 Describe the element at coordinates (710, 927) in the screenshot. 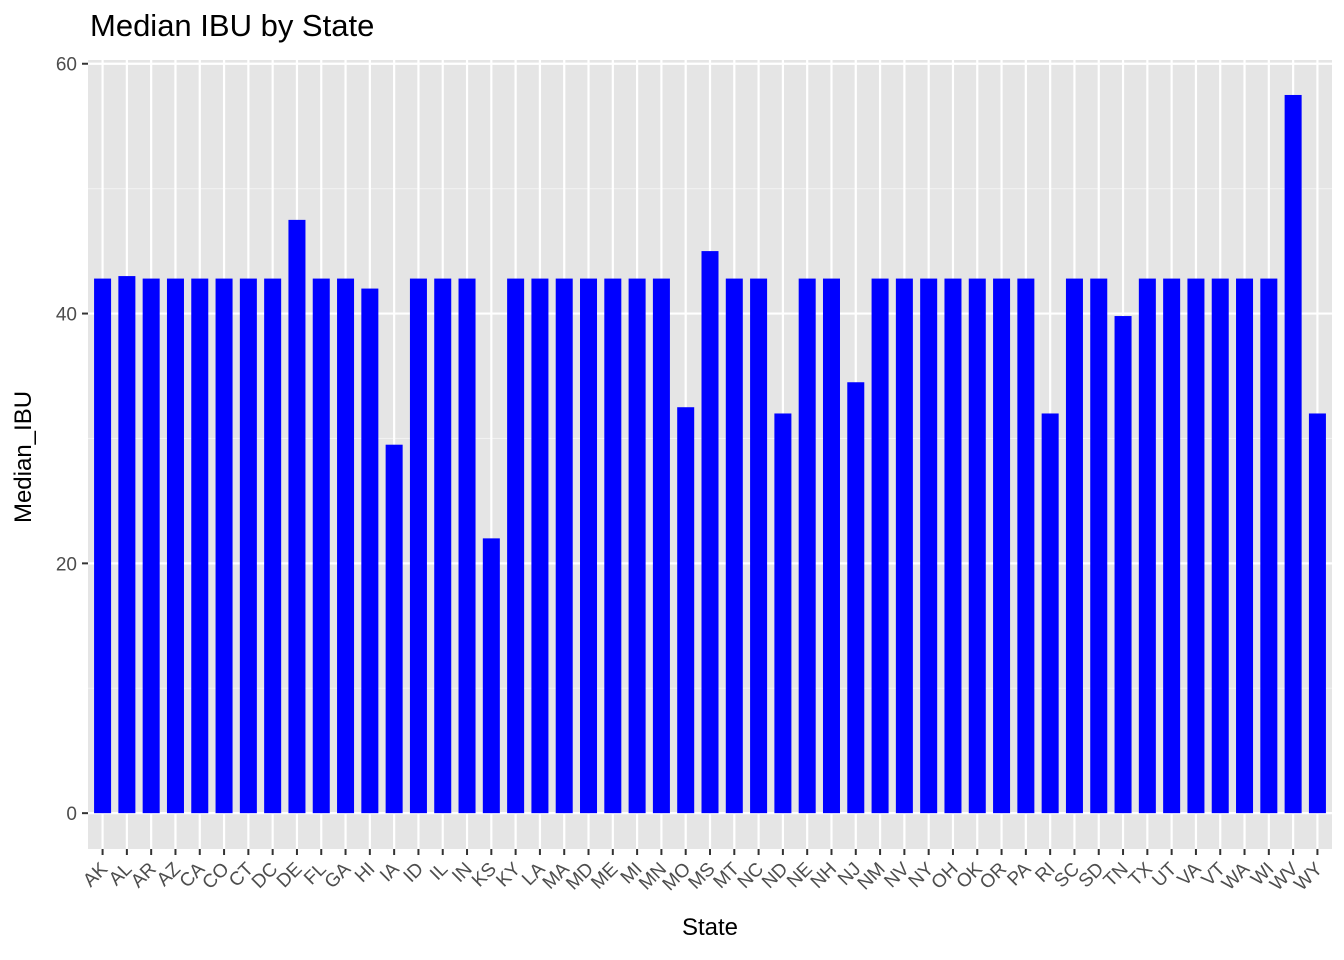

I see `x-axis-label: State` at that location.